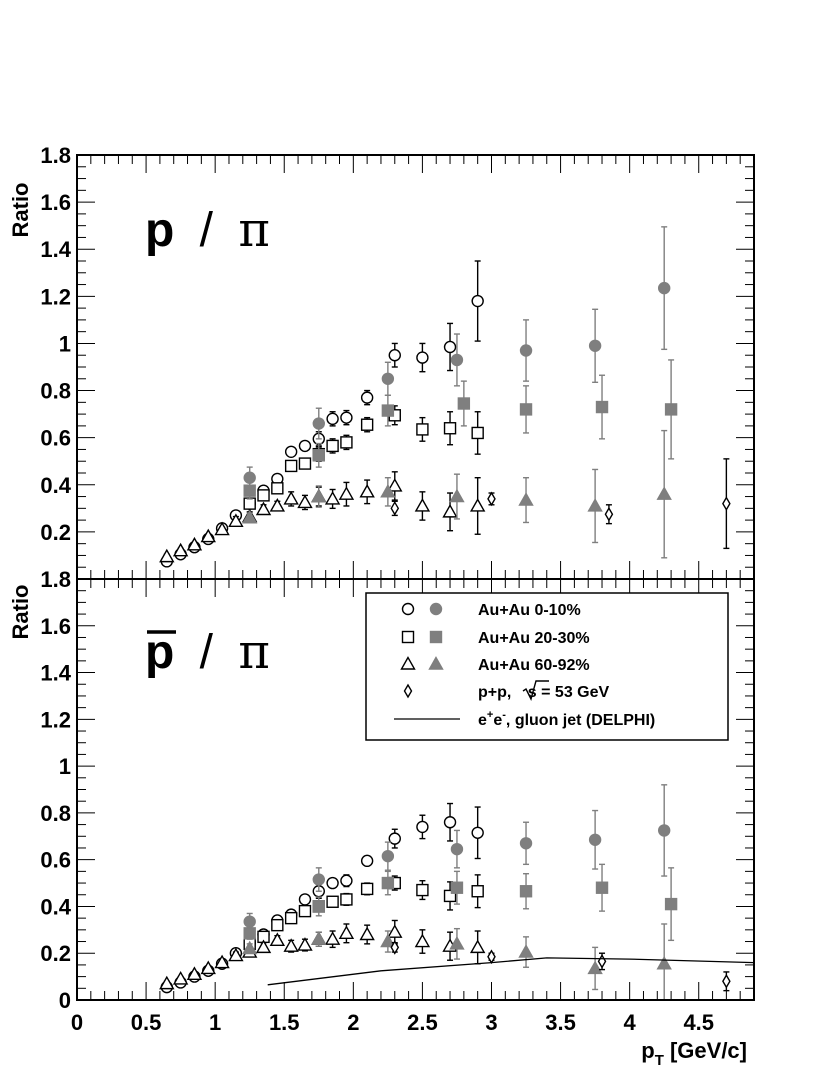 The width and height of the screenshot is (830, 1075). I want to click on x-tick-label: 0, so click(77, 1022).